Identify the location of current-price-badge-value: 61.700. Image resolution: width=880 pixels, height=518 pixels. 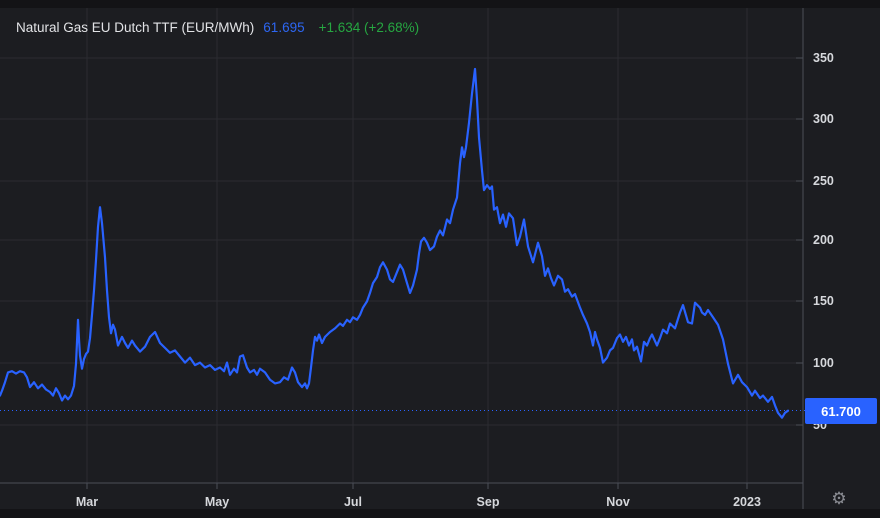
(841, 411).